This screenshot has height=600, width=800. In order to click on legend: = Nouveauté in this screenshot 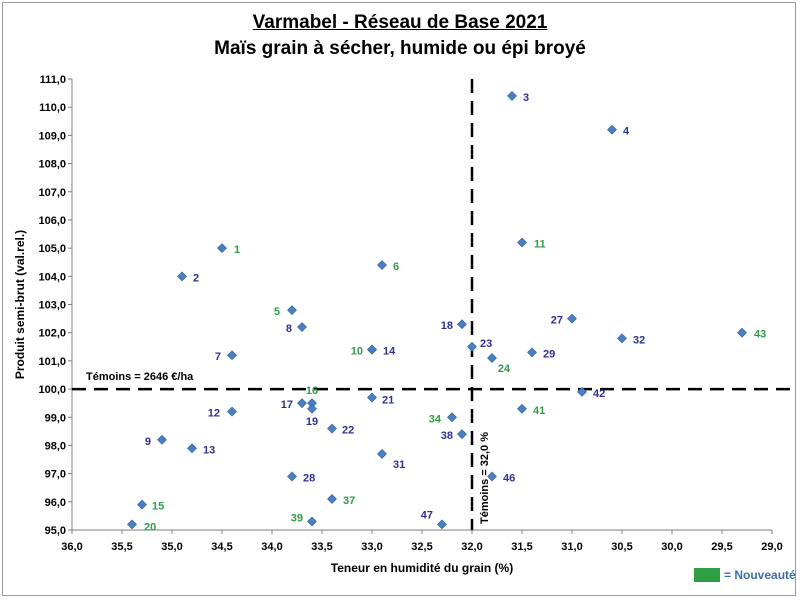, I will do `click(745, 575)`.